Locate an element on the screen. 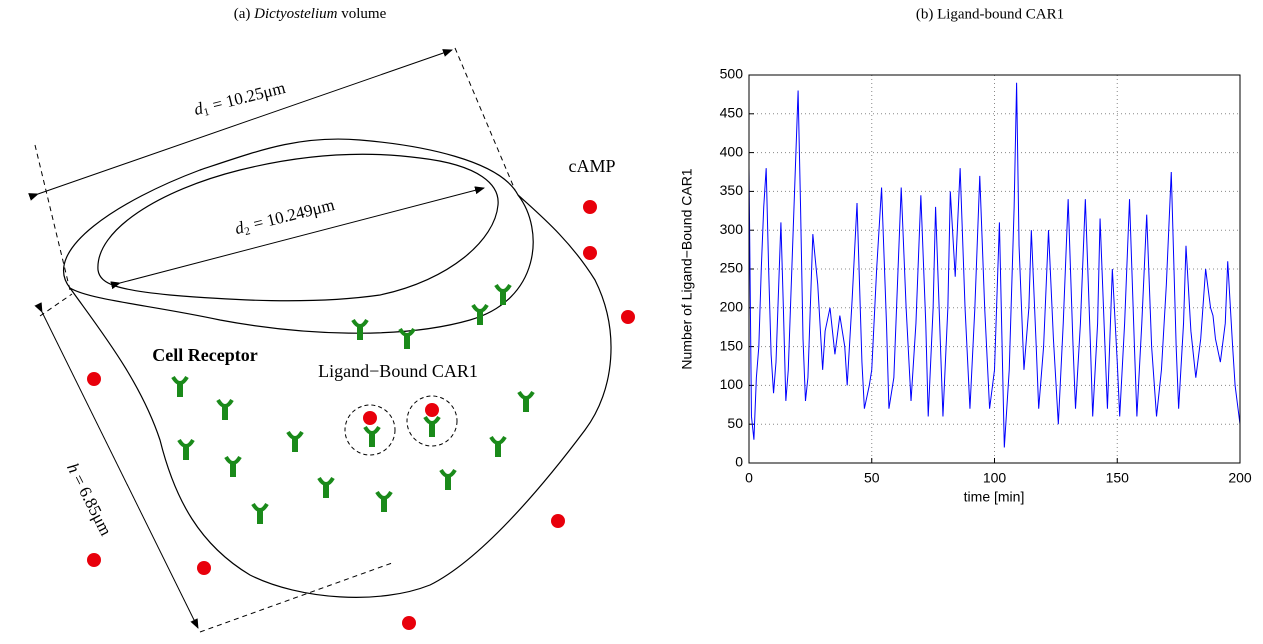 This screenshot has width=1263, height=644. caption-italic: Dictyostelium is located at coordinates (295, 14).